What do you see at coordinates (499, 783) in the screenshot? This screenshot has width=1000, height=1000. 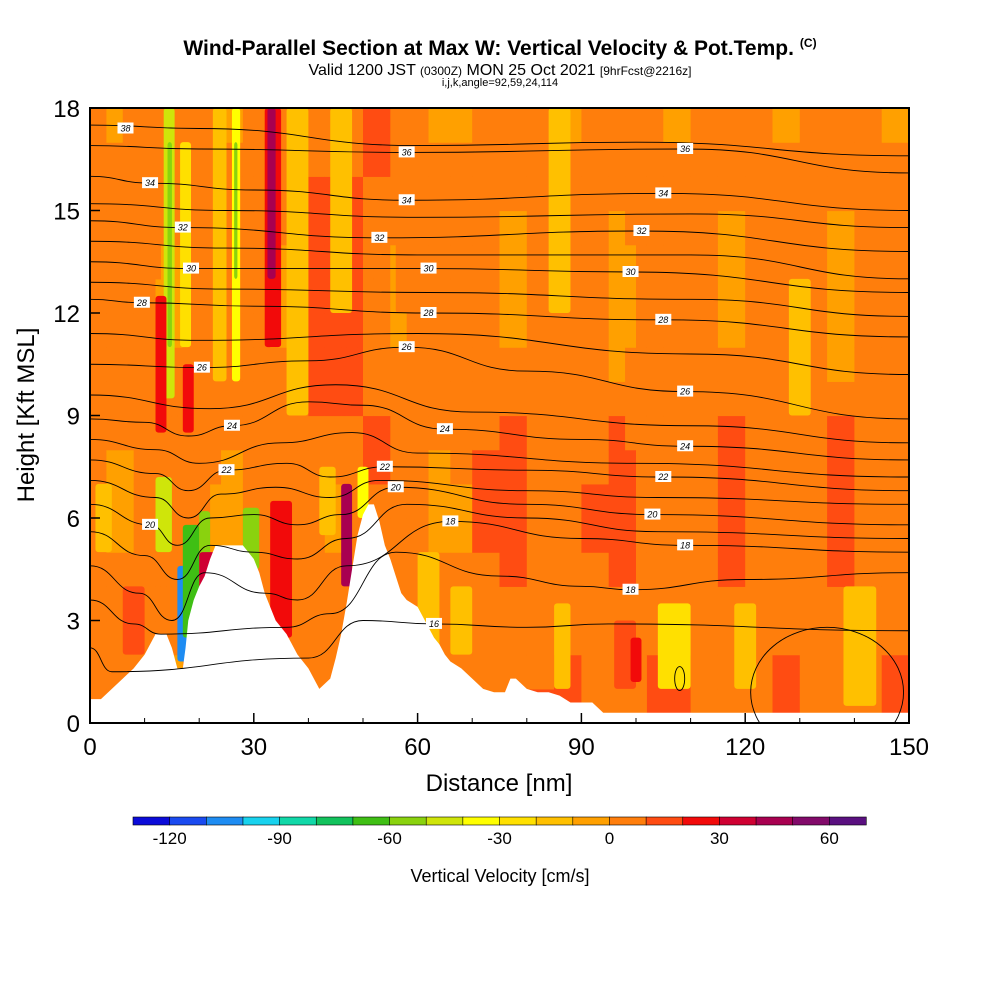 I see `x-axis-label: Distance [nm]` at bounding box center [499, 783].